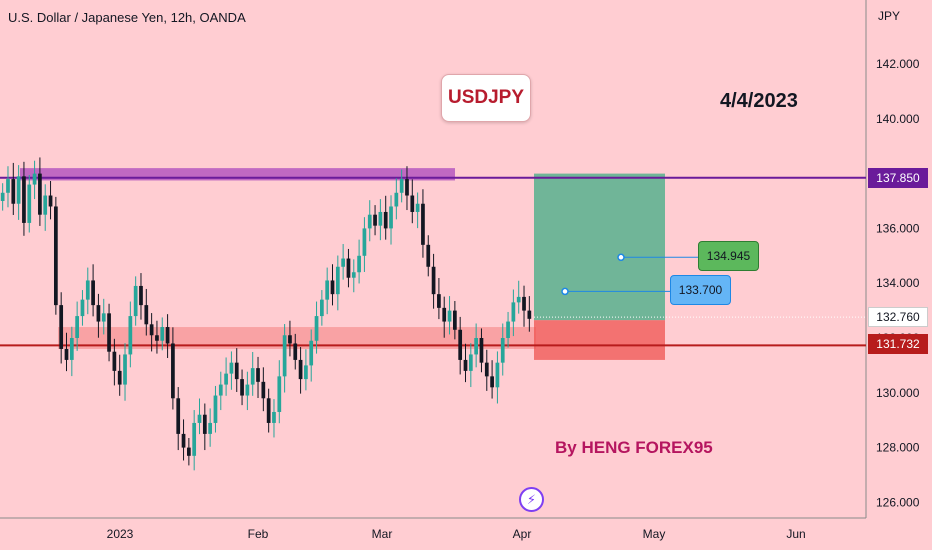 The width and height of the screenshot is (932, 550). I want to click on price-tick-label: 130.000, so click(898, 393).